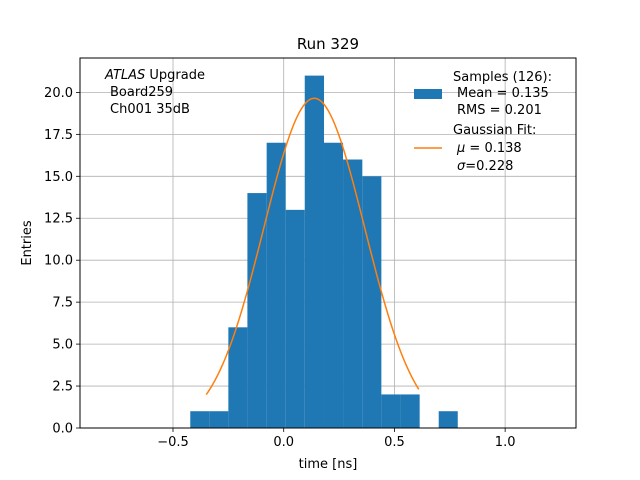 The width and height of the screenshot is (640, 480). What do you see at coordinates (461, 166) in the screenshot?
I see `sigma-symbol: σ` at bounding box center [461, 166].